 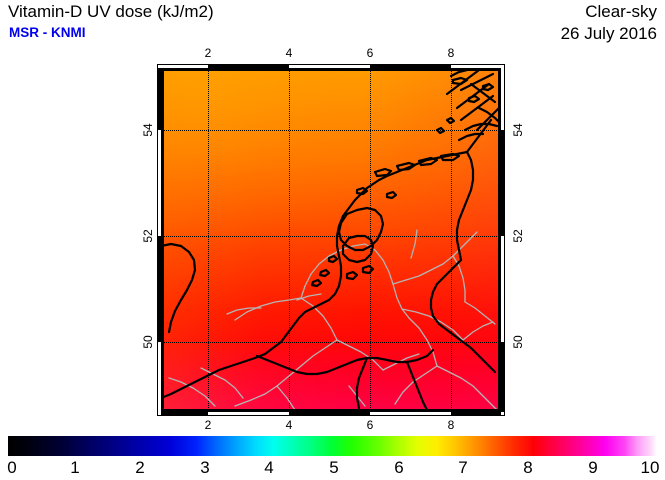 I want to click on date-label: 26 July 2016, so click(x=608, y=33).